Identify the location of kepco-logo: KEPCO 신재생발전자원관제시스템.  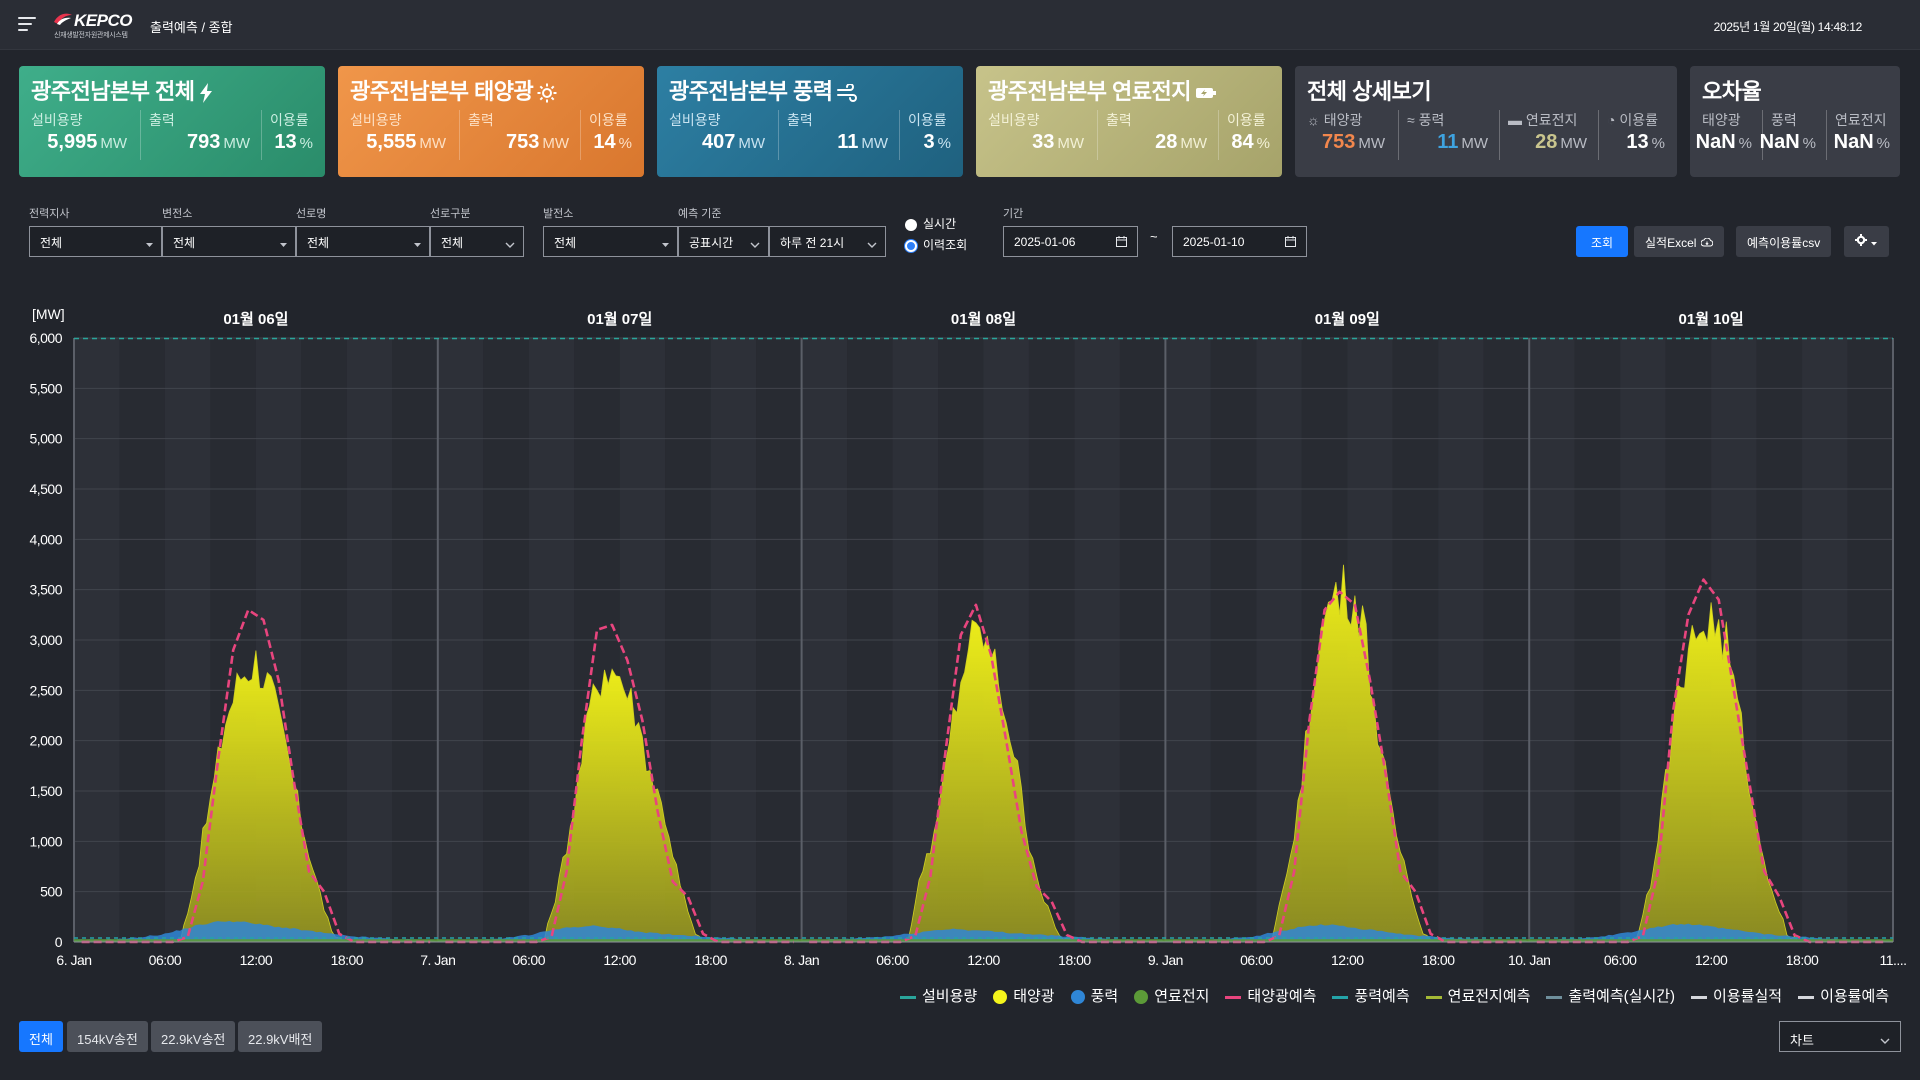
(100, 25).